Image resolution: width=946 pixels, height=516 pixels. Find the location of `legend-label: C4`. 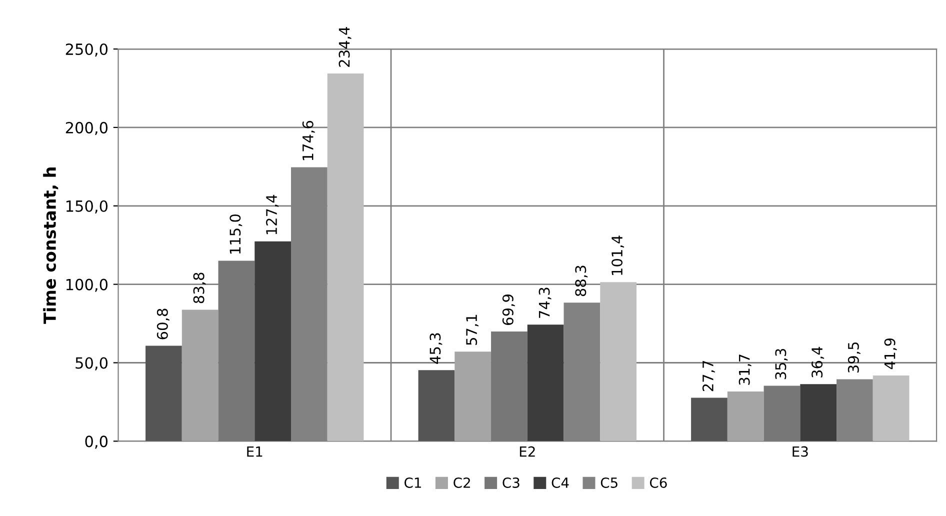

legend-label: C4 is located at coordinates (560, 482).